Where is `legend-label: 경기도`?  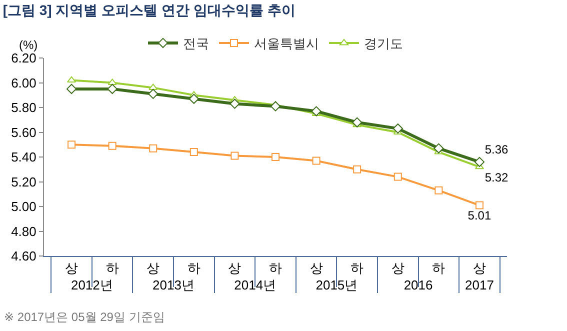 legend-label: 경기도 is located at coordinates (383, 44).